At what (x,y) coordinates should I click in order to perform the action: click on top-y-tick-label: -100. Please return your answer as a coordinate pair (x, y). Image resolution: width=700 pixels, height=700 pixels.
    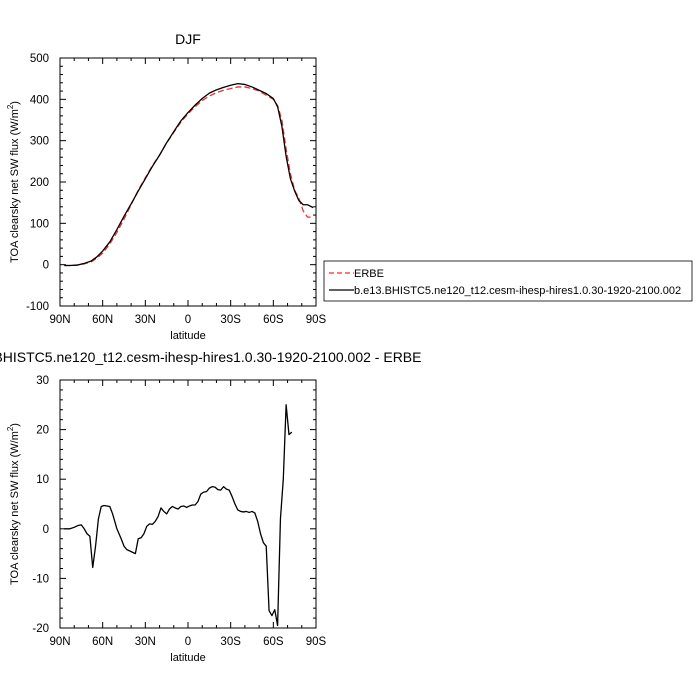
    Looking at the image, I should click on (37, 307).